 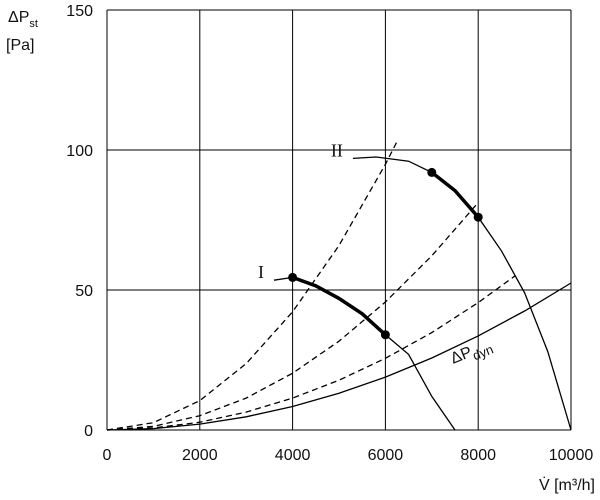 I want to click on curve-label-sub: dyn, so click(x=482, y=353).